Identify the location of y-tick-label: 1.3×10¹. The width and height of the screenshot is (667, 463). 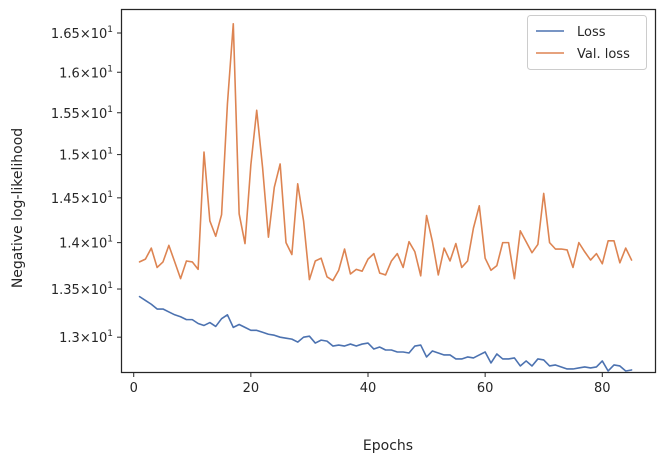
(86, 337).